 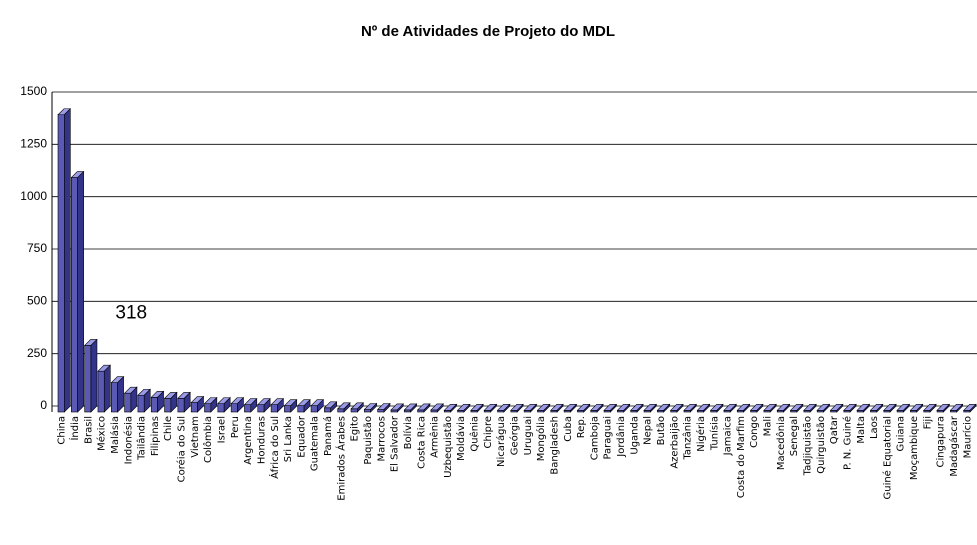 What do you see at coordinates (340, 458) in the screenshot?
I see `x-tick-label: Emirados Árabes` at bounding box center [340, 458].